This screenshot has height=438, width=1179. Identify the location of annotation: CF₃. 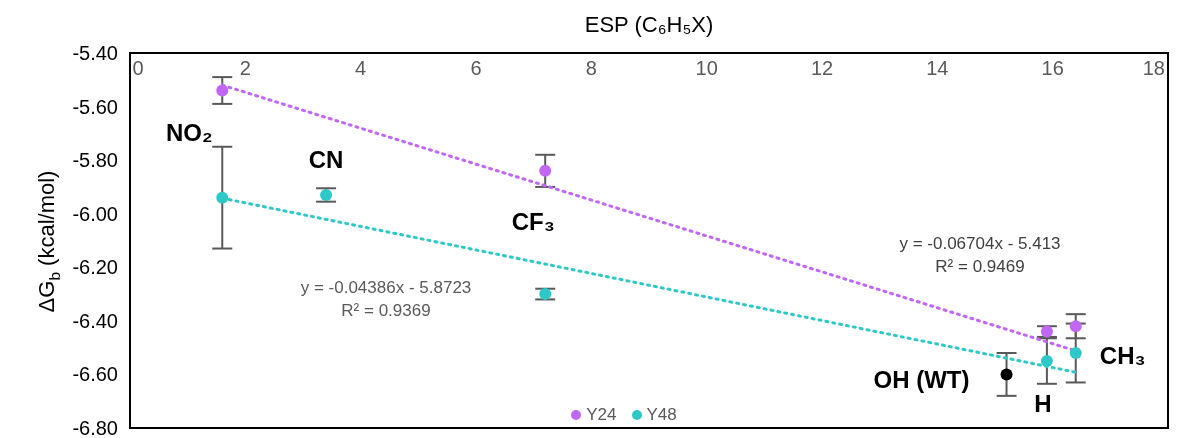
(533, 221).